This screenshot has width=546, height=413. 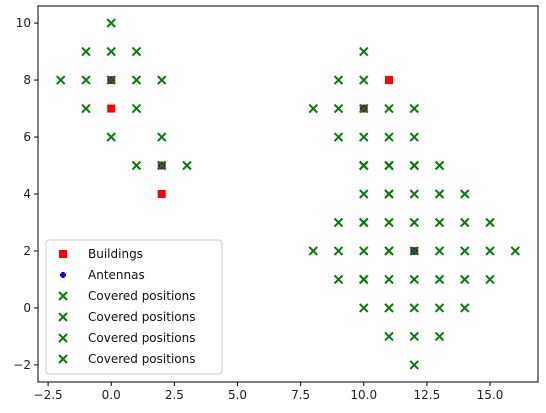 What do you see at coordinates (27, 251) in the screenshot?
I see `y-tick-label: 2` at bounding box center [27, 251].